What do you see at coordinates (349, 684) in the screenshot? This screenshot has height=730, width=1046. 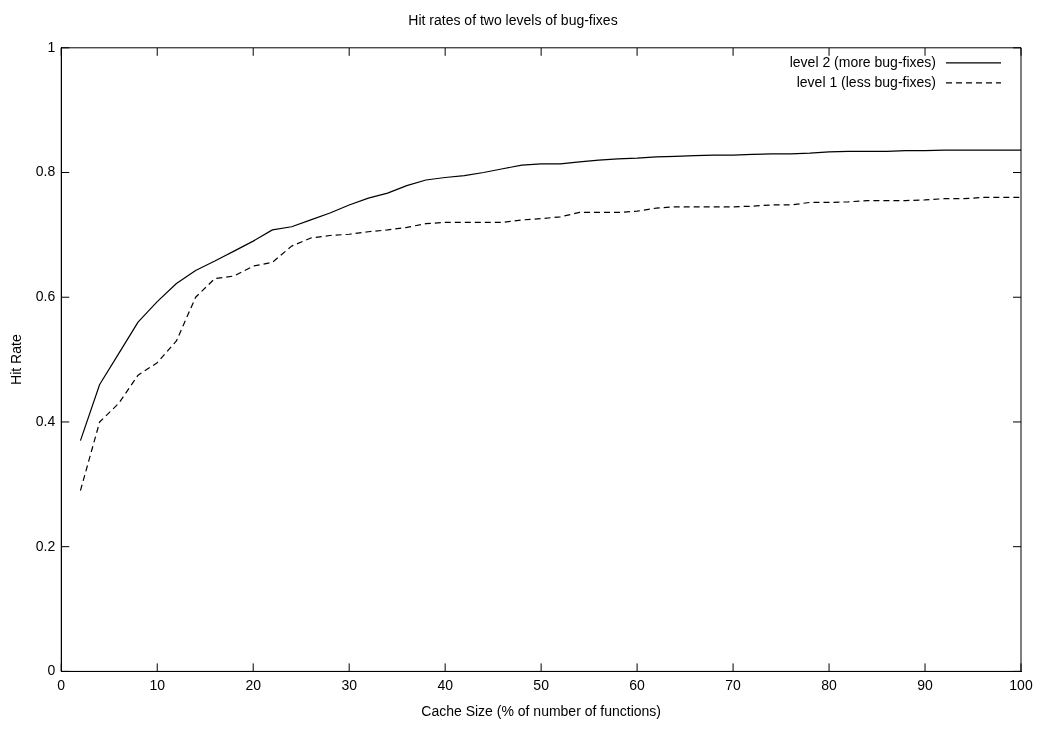 I see `x-tick-label: 30` at bounding box center [349, 684].